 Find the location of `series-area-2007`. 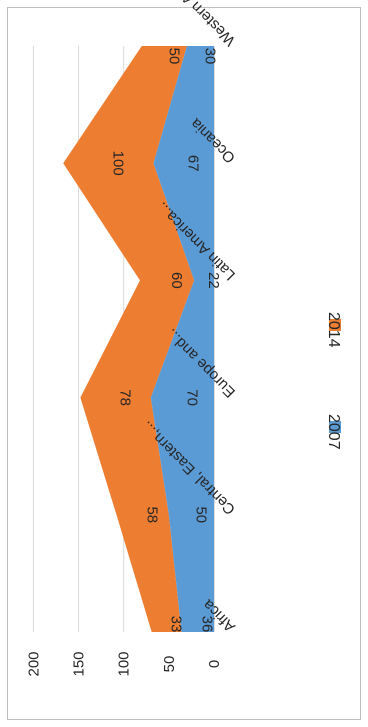

series-area-2007 is located at coordinates (182, 339).